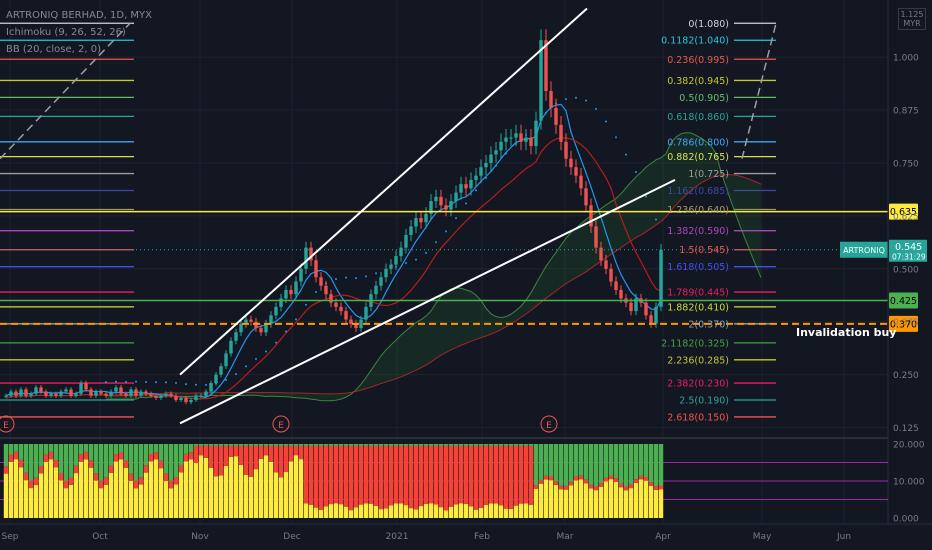 The width and height of the screenshot is (932, 550). What do you see at coordinates (281, 426) in the screenshot?
I see `event-marker-1: E` at bounding box center [281, 426].